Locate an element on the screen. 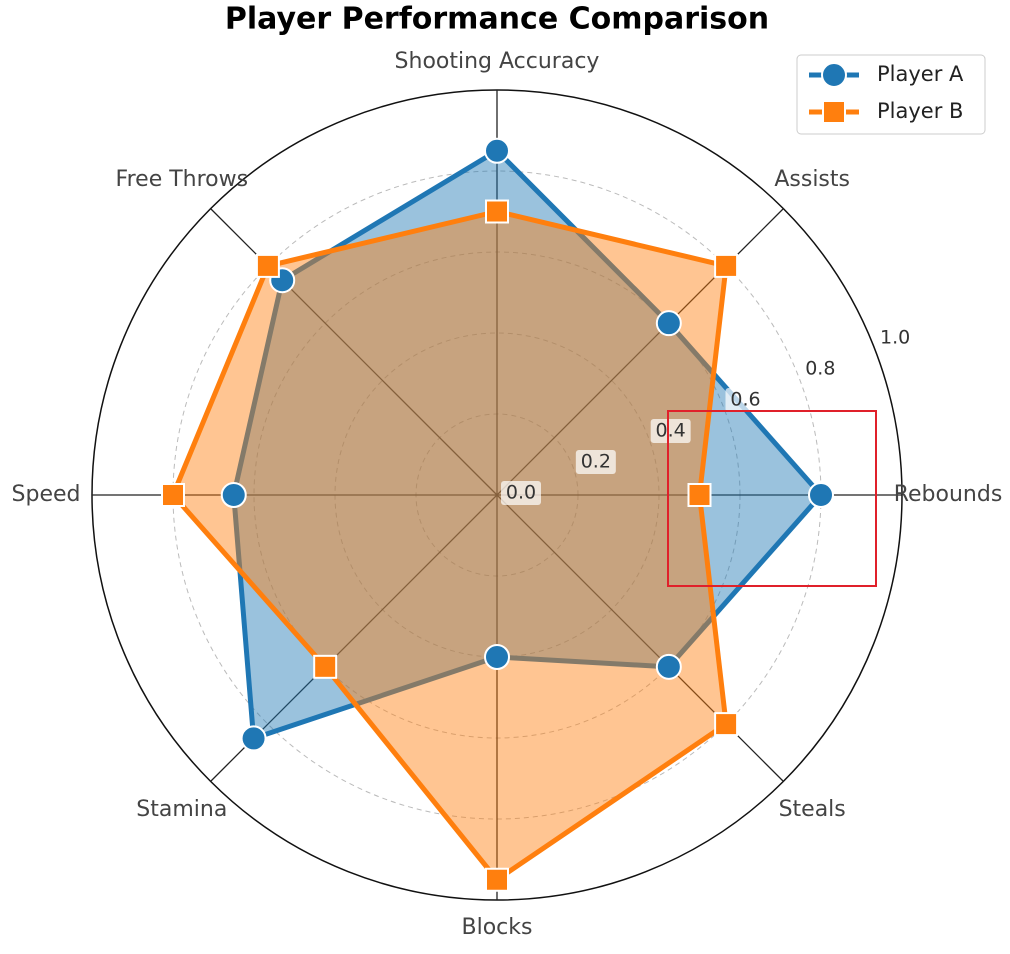 The image size is (1010, 954). tick-label: 0.2 is located at coordinates (596, 462).